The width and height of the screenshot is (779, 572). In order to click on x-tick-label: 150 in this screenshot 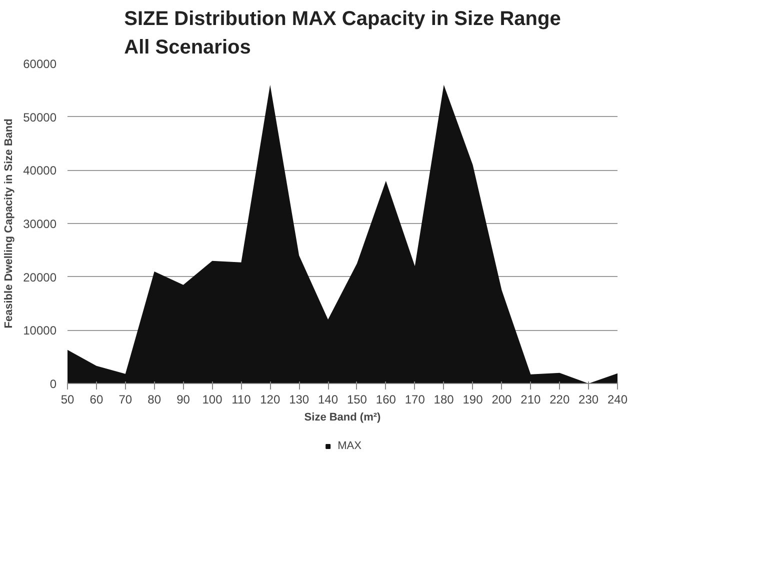, I will do `click(357, 399)`.